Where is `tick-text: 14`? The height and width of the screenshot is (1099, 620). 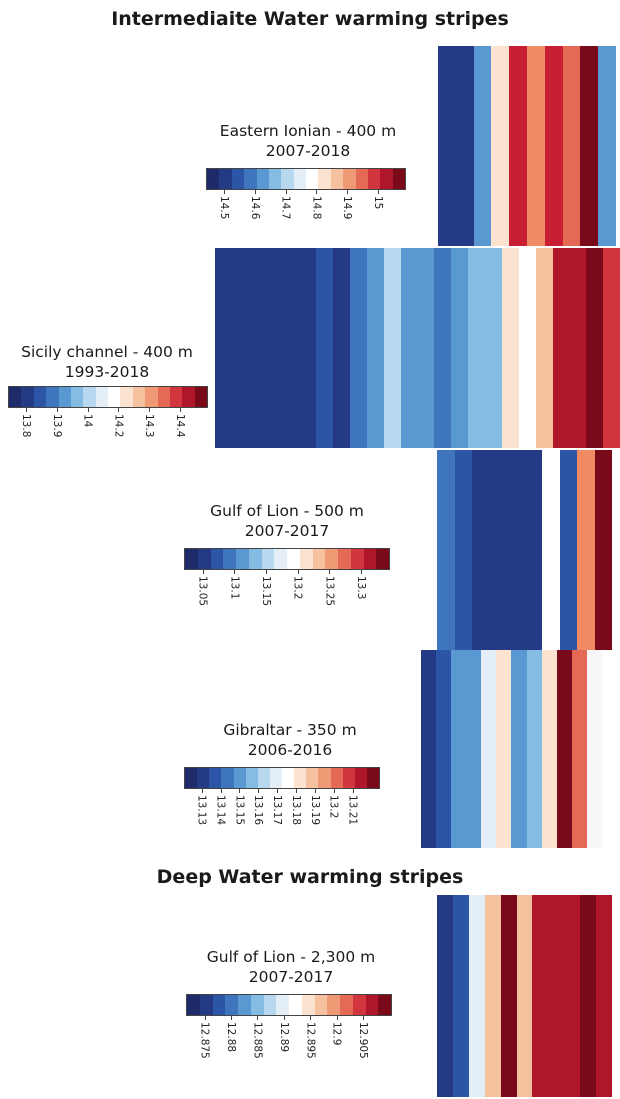 tick-text: 14 is located at coordinates (87, 421).